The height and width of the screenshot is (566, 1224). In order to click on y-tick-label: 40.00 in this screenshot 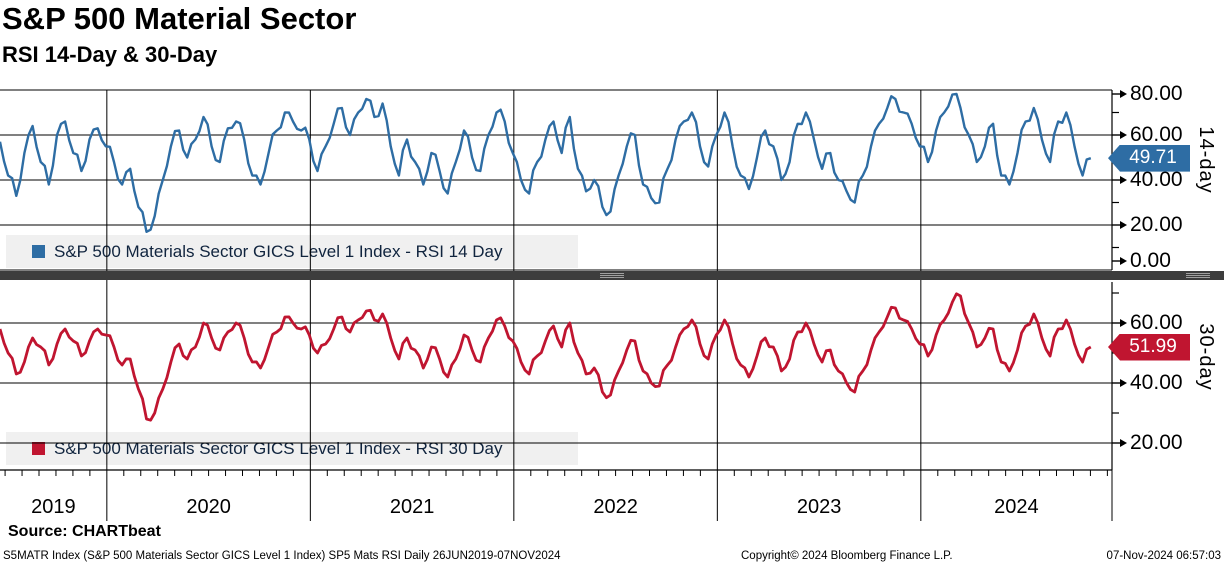, I will do `click(1156, 382)`.